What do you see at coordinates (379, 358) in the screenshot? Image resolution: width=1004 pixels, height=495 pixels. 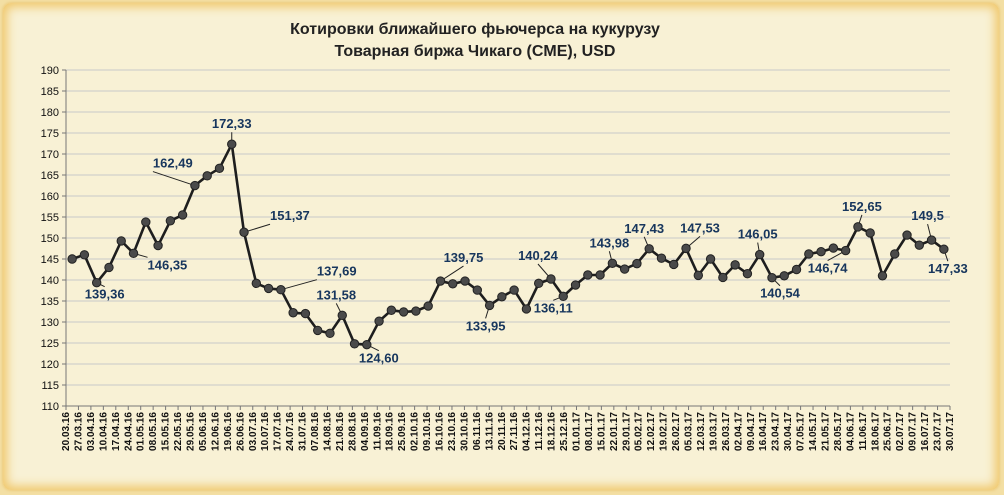 I see `data-label: 124,60` at bounding box center [379, 358].